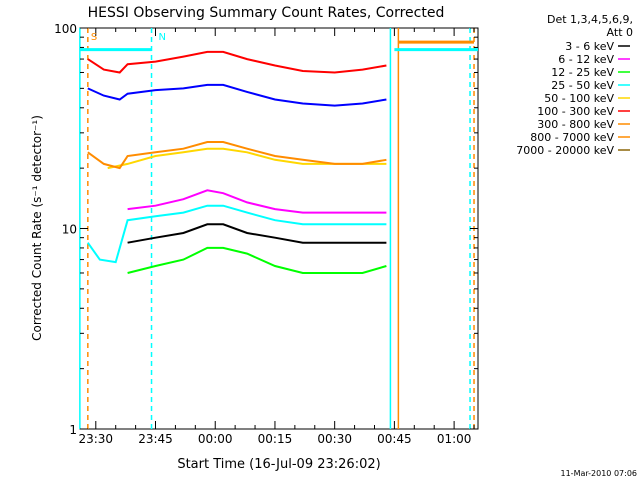 Image resolution: width=640 pixels, height=480 pixels. What do you see at coordinates (579, 98) in the screenshot?
I see `legend-label: 50 - 100 keV` at bounding box center [579, 98].